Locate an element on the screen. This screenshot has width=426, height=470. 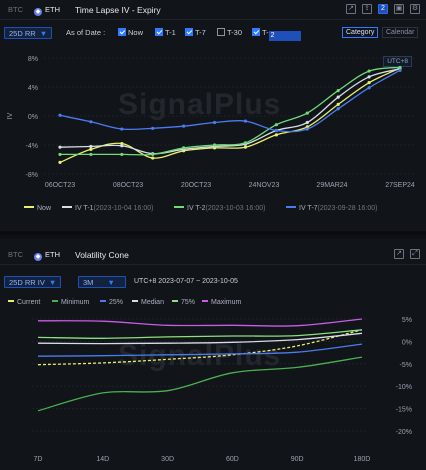
metric-select: 25D RR ▼ is located at coordinates (28, 33).